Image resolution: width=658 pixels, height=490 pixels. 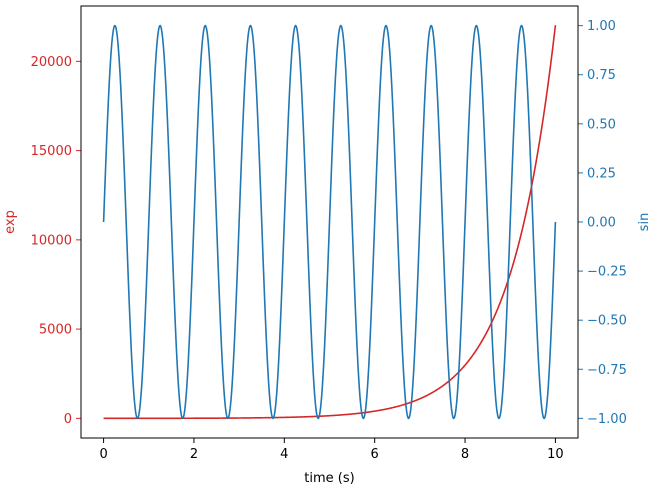 What do you see at coordinates (601, 26) in the screenshot?
I see `right-tick-label: 1.00` at bounding box center [601, 26].